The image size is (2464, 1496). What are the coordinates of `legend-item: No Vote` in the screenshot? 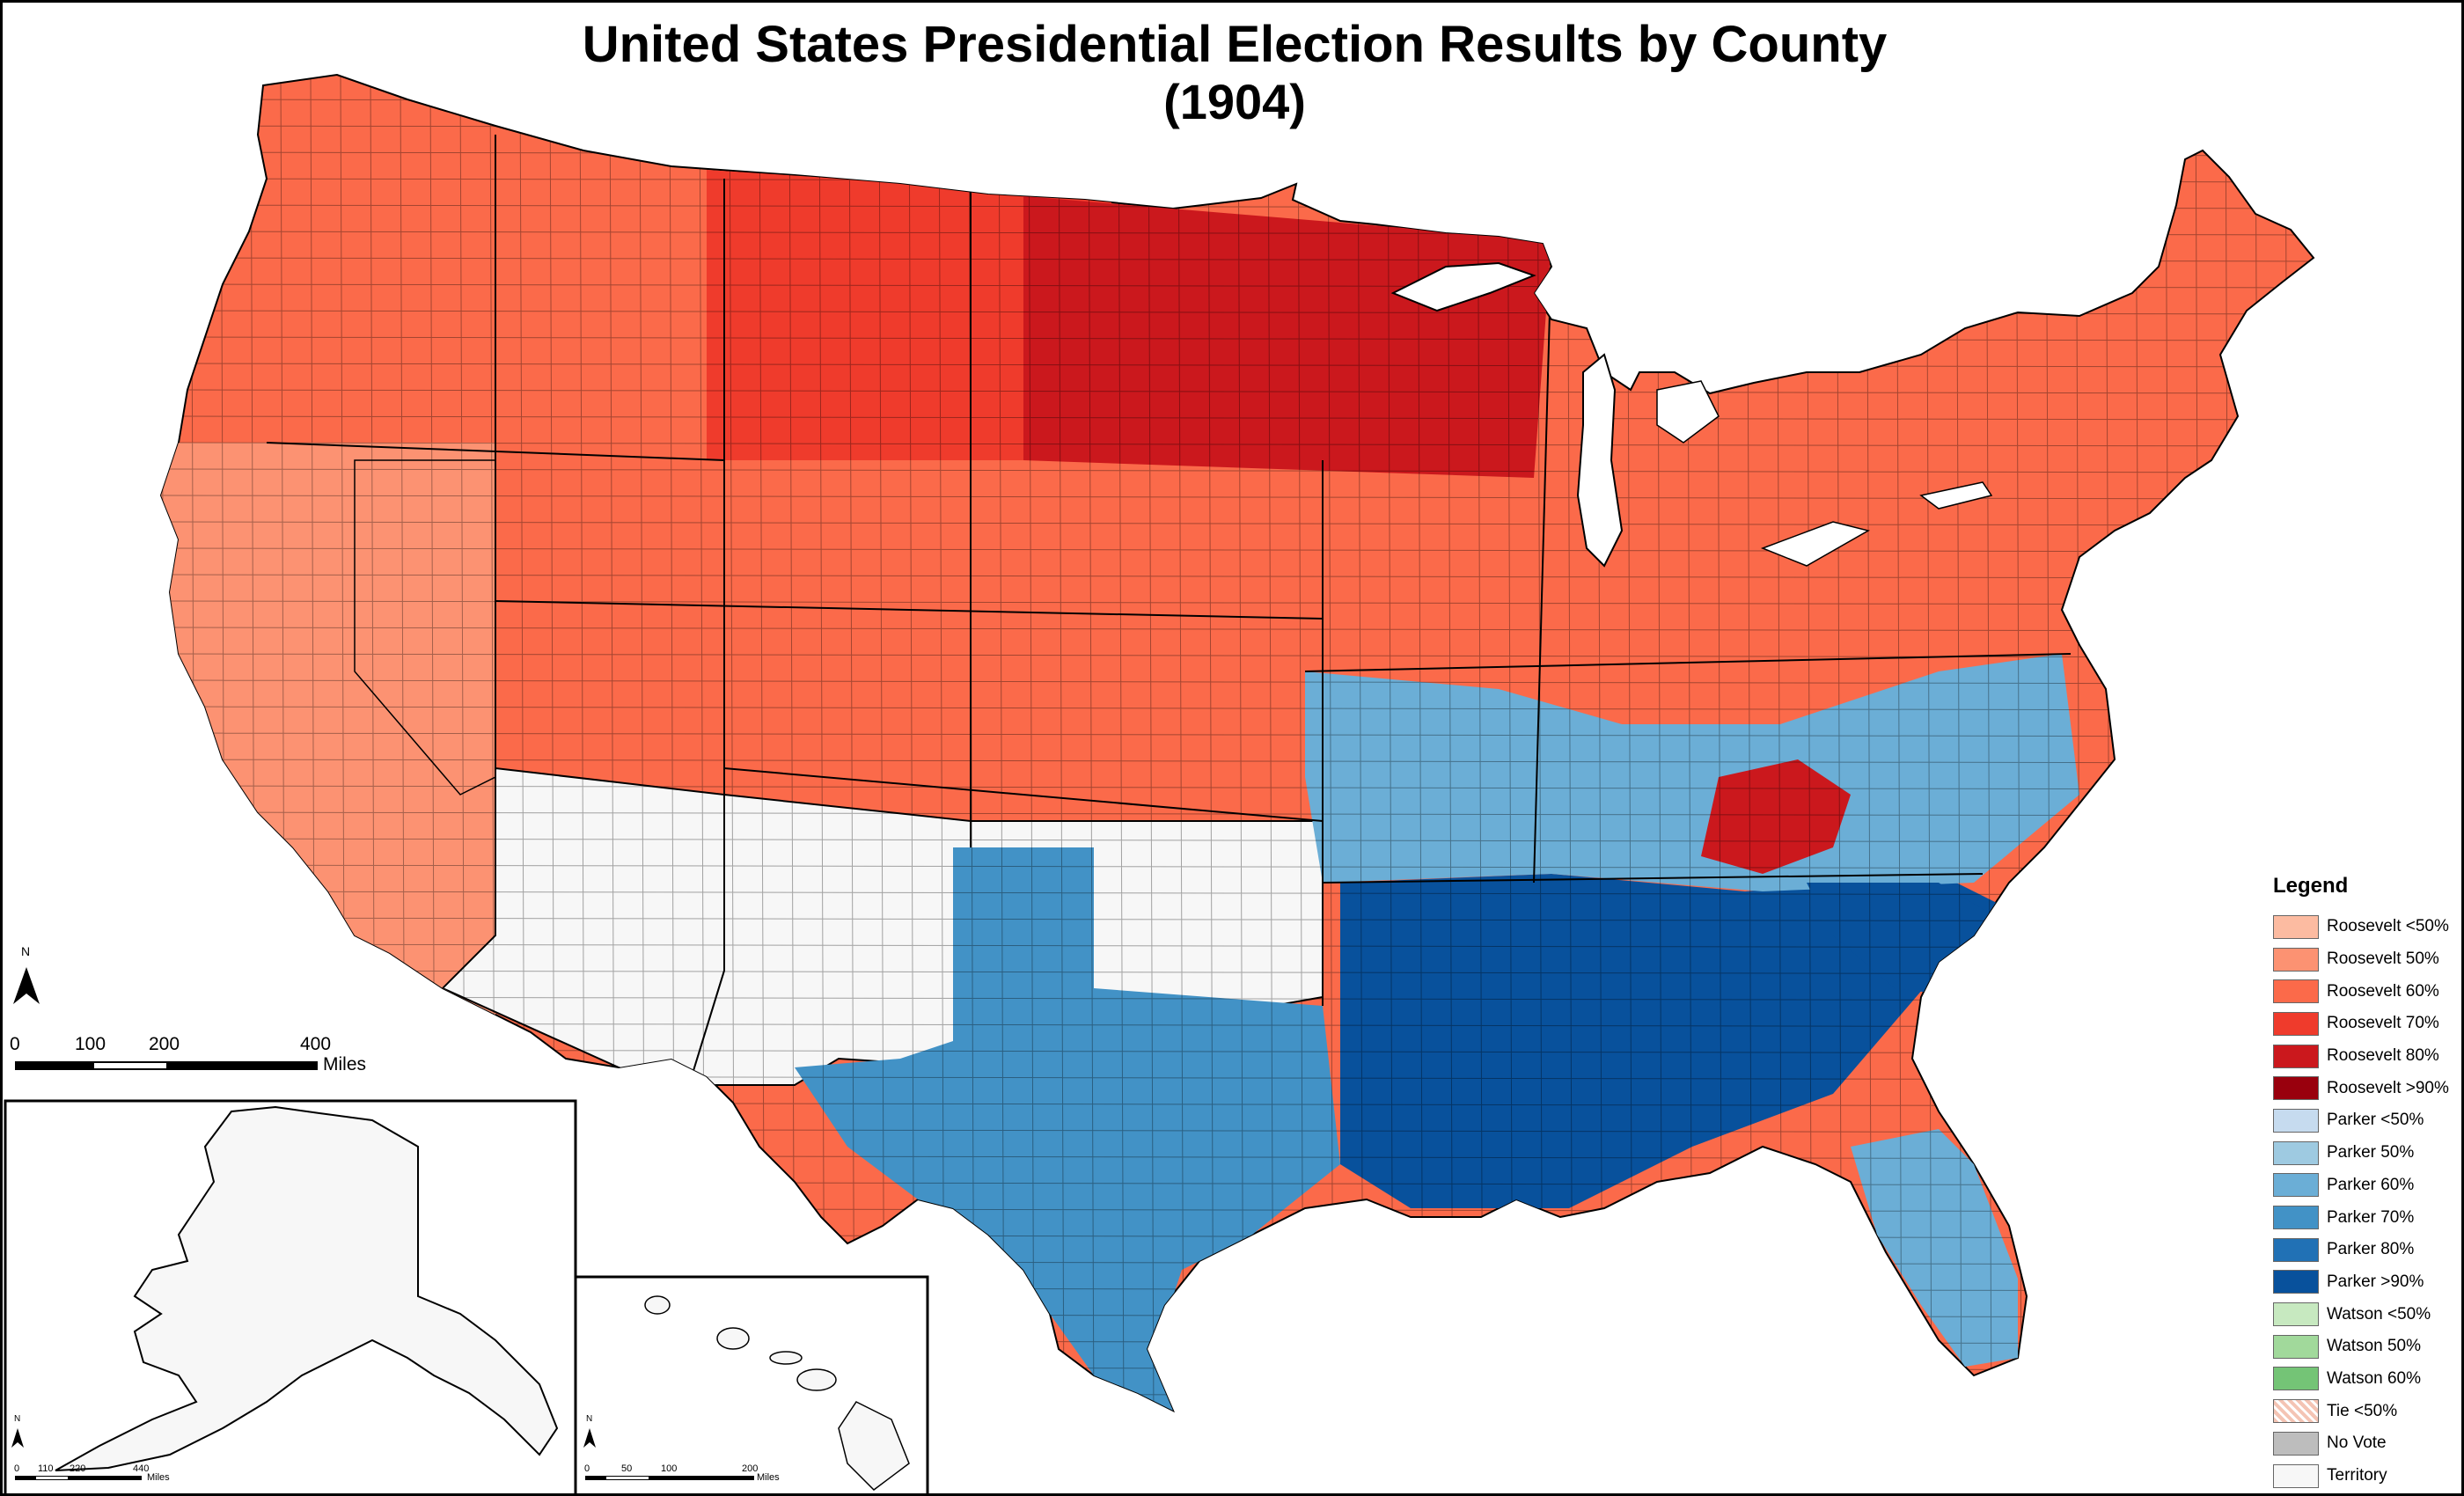 It's located at (2365, 1444).